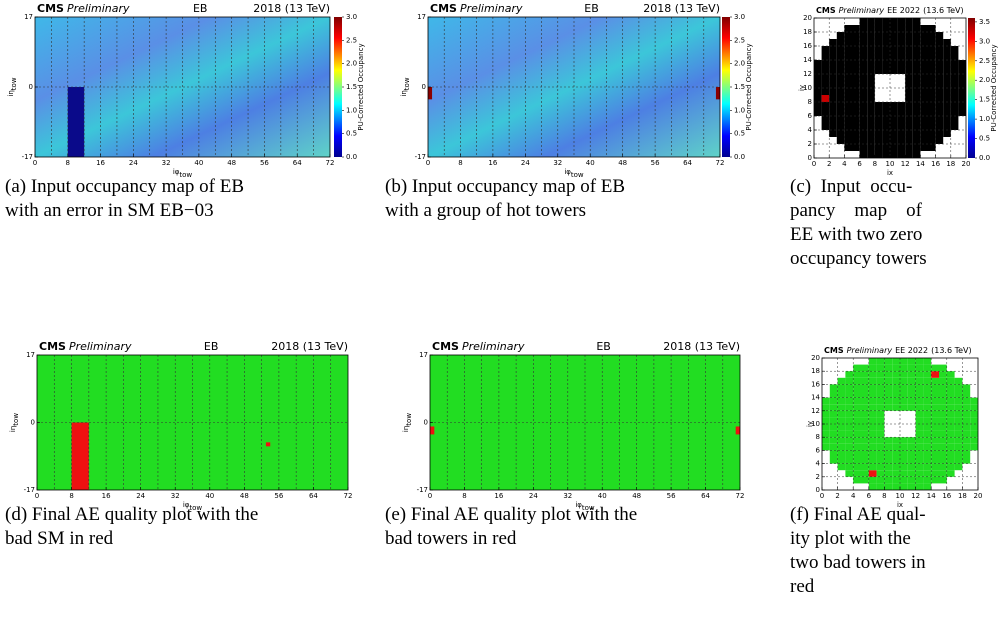 The height and width of the screenshot is (634, 999). Describe the element at coordinates (818, 477) in the screenshot. I see `y-tick-label: 2` at that location.